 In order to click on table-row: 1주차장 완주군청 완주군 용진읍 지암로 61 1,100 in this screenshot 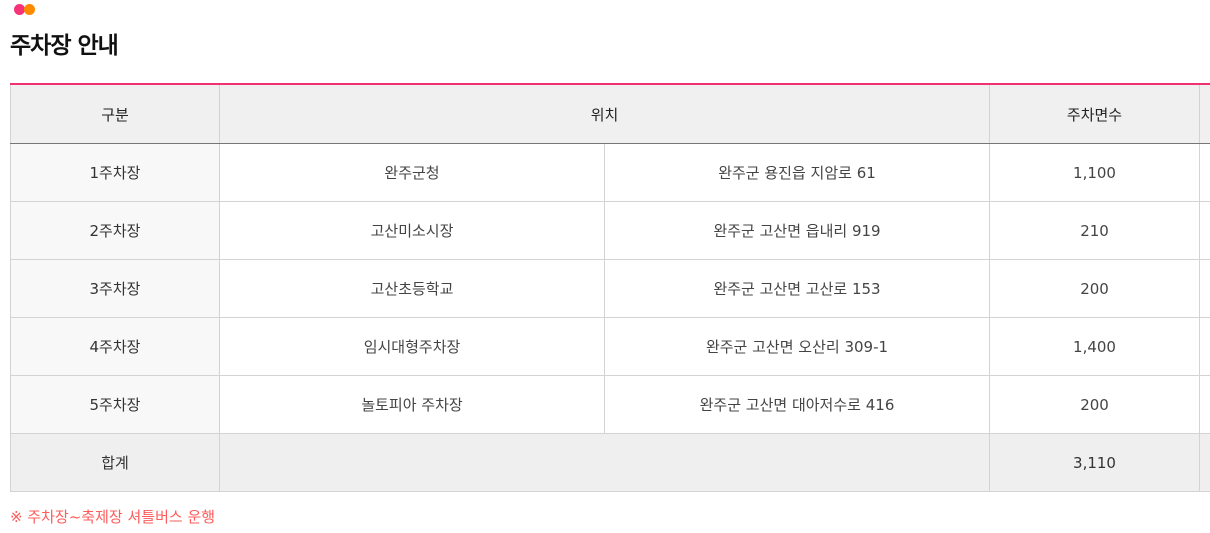, I will do `click(610, 172)`.